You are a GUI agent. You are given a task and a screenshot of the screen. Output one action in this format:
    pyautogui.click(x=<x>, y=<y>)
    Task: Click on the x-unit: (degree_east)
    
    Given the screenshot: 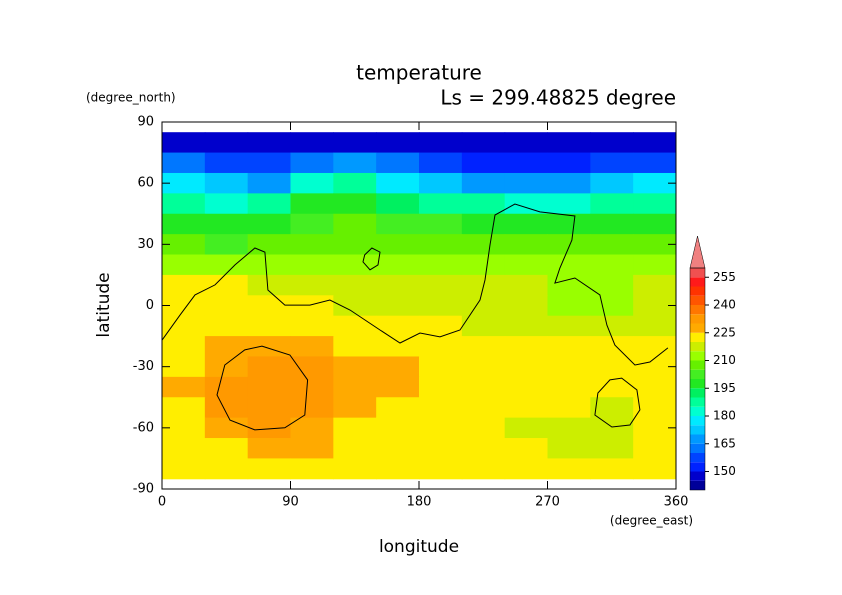 What is the action you would take?
    pyautogui.click(x=651, y=521)
    